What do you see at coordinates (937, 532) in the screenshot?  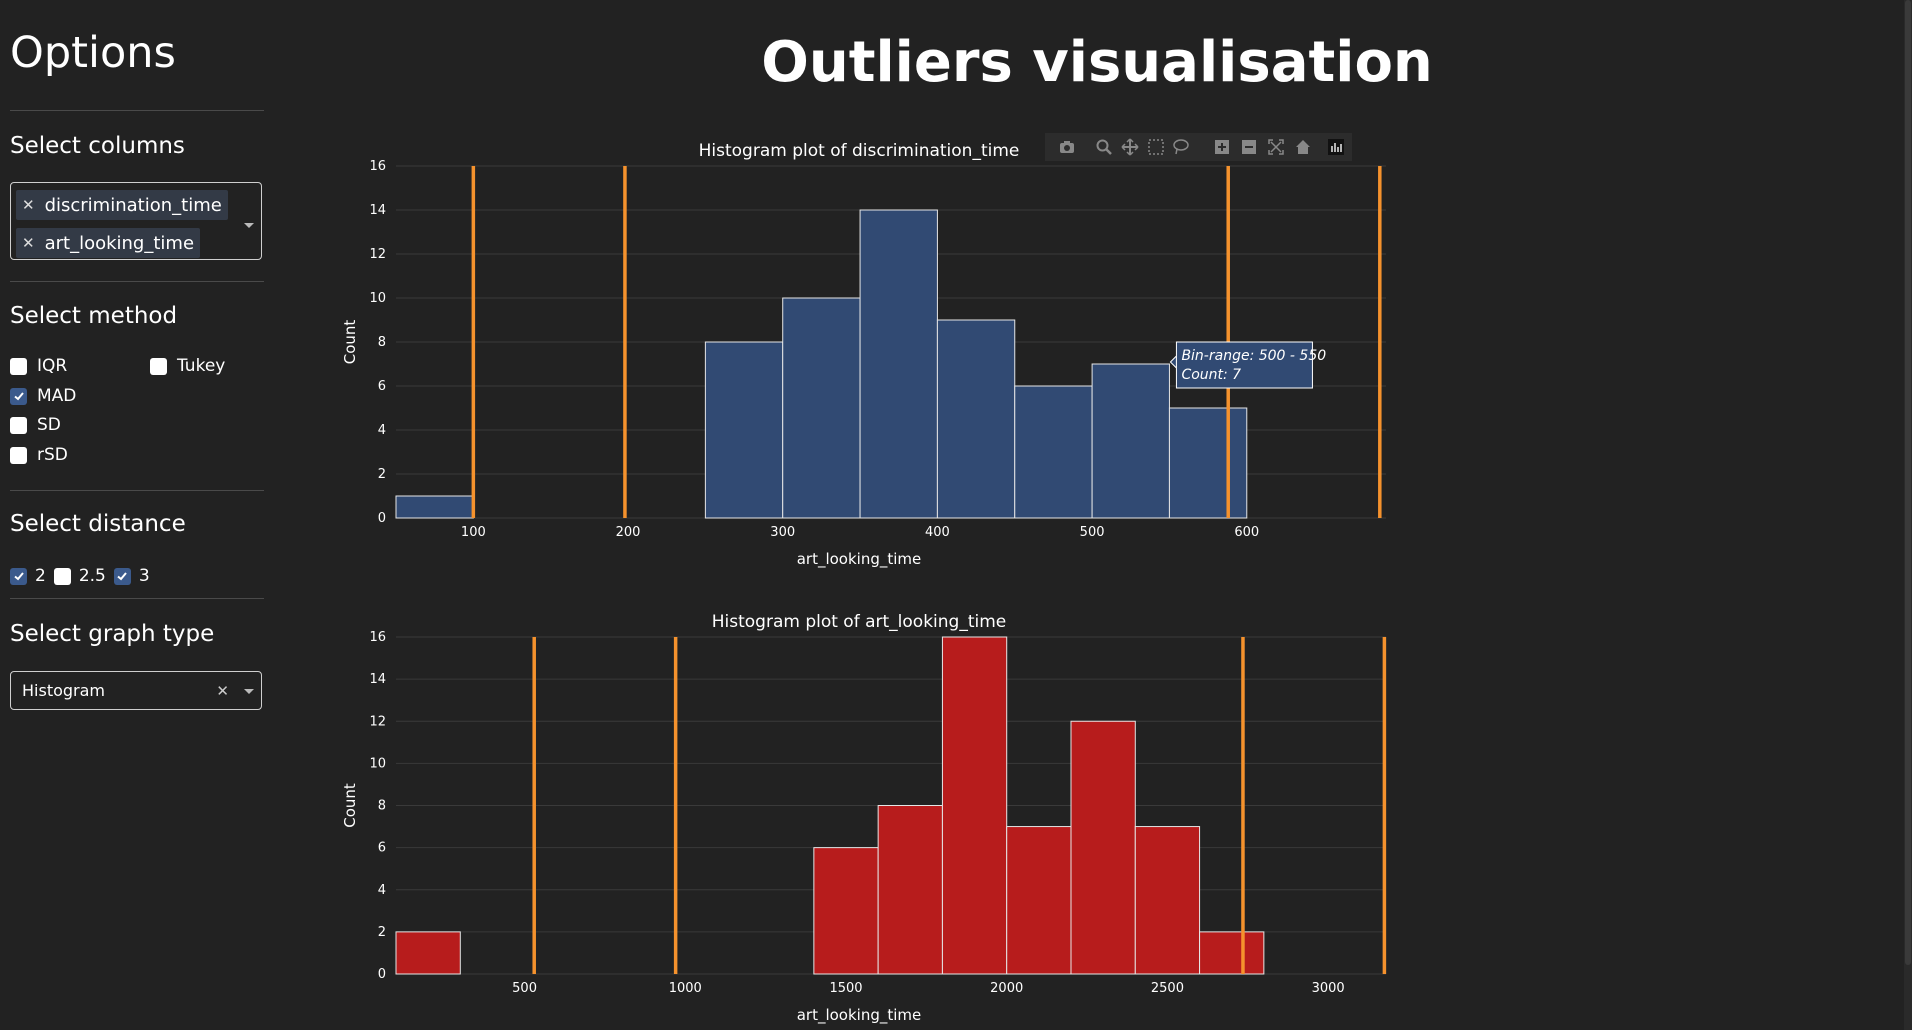 I see `x-tick-label: 400` at bounding box center [937, 532].